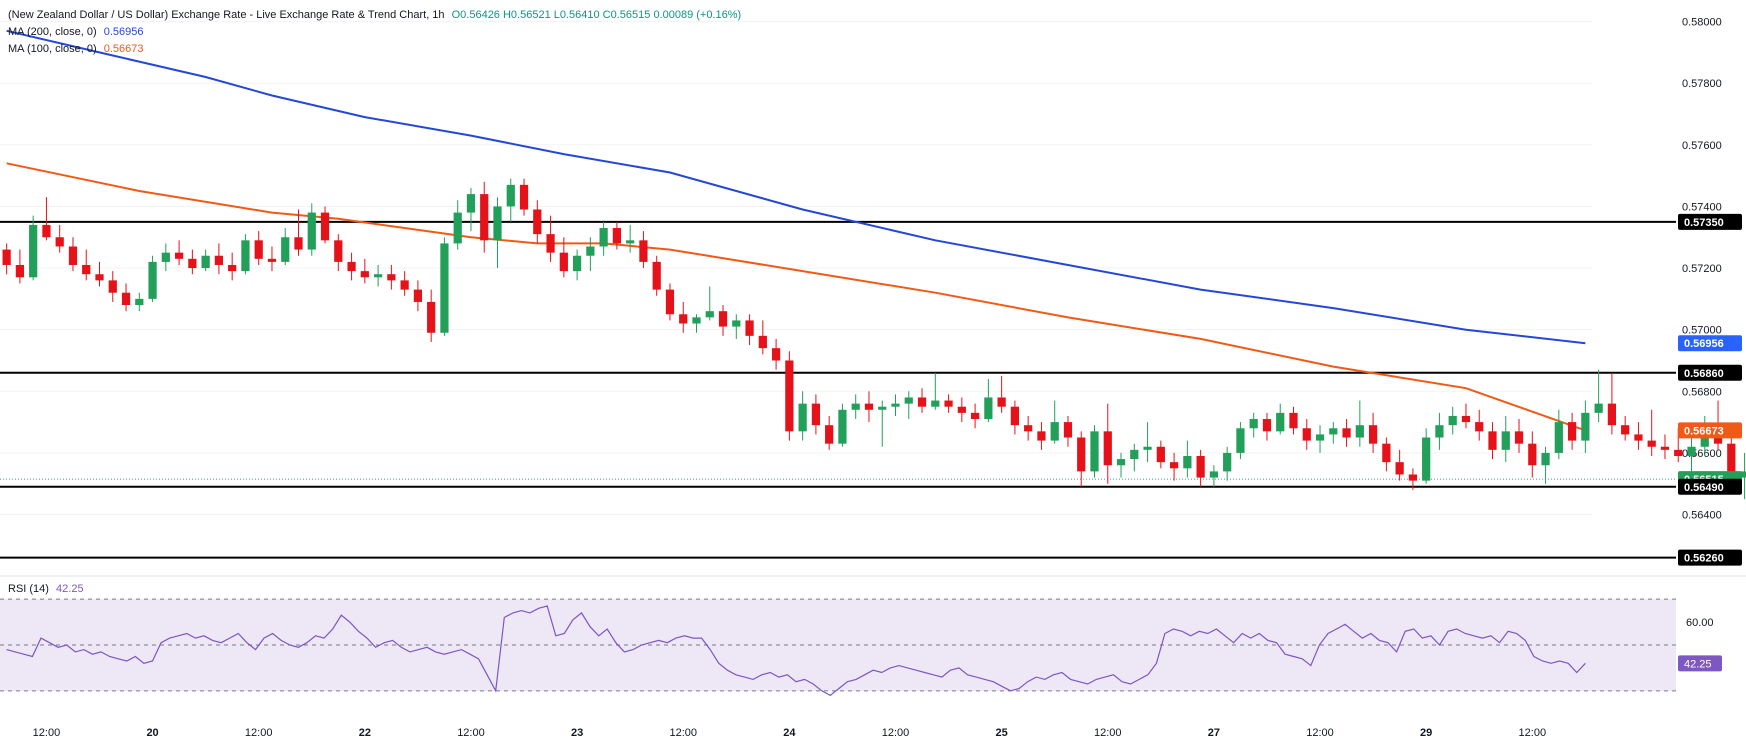 This screenshot has height=748, width=1746. I want to click on price-tick-label: 0.57800, so click(1702, 84).